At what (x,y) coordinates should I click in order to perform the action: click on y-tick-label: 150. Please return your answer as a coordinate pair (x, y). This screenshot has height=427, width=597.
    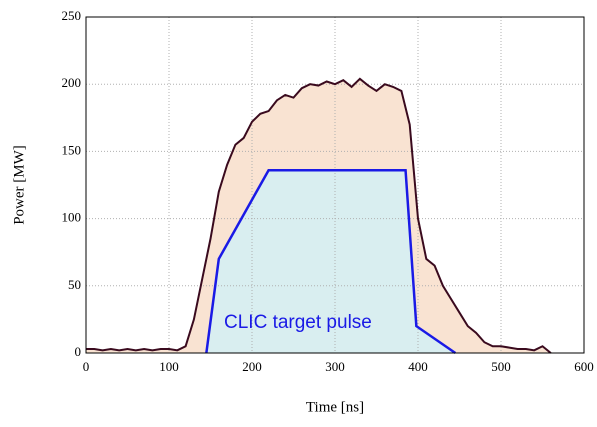
    Looking at the image, I should click on (72, 149).